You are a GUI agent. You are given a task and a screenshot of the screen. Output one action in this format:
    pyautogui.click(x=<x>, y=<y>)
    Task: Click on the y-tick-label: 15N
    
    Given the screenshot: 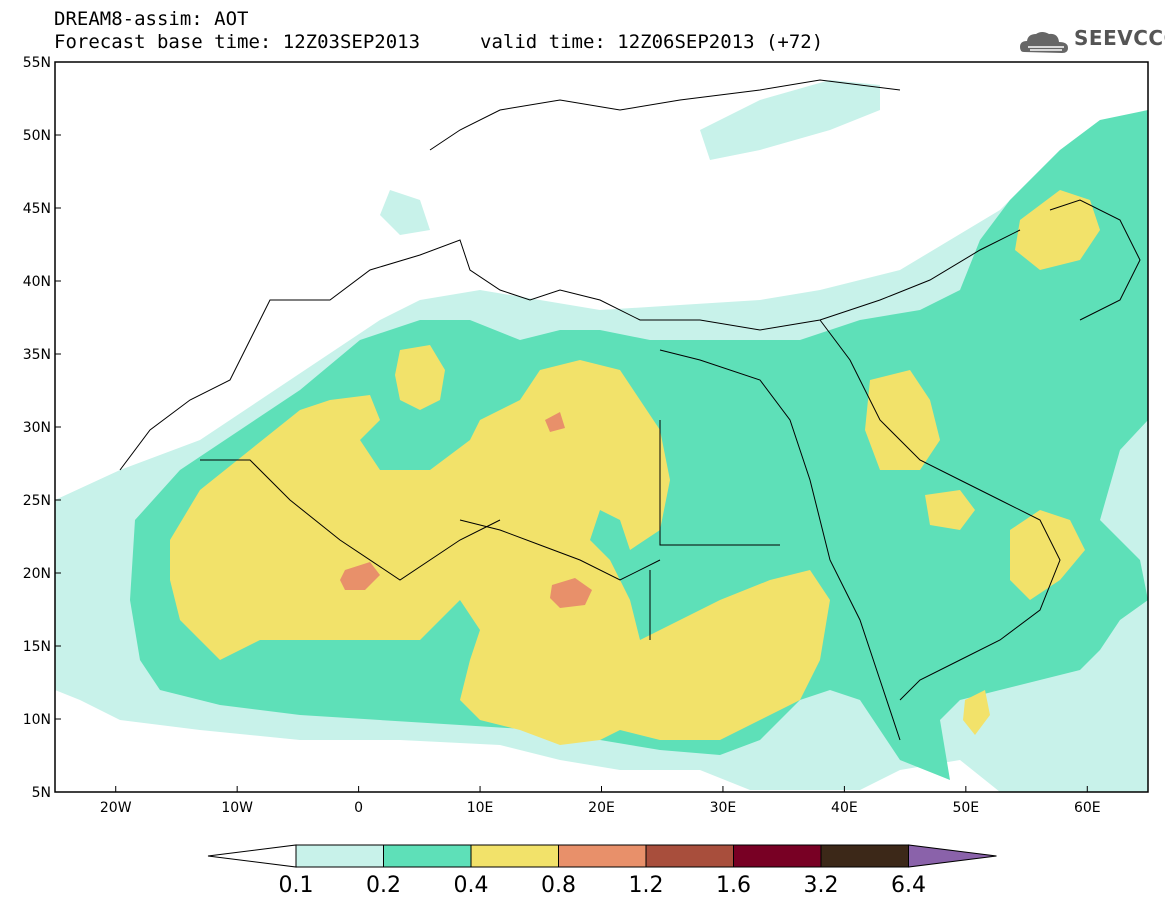 What is the action you would take?
    pyautogui.click(x=37, y=647)
    